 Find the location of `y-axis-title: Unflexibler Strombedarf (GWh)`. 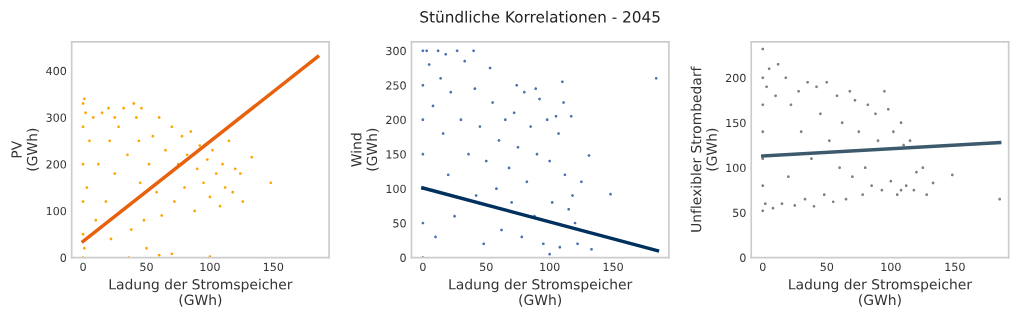

y-axis-title: Unflexibler Strombedarf (GWh) is located at coordinates (704, 149).